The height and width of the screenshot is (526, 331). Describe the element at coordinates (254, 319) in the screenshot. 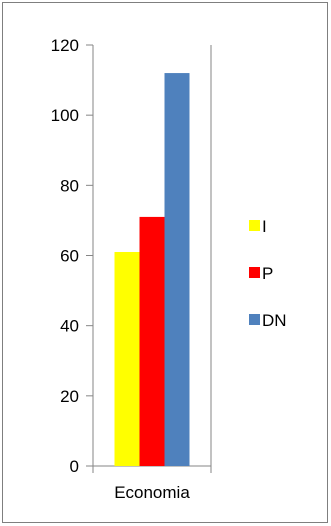

I see `legend-swatch-dn` at that location.